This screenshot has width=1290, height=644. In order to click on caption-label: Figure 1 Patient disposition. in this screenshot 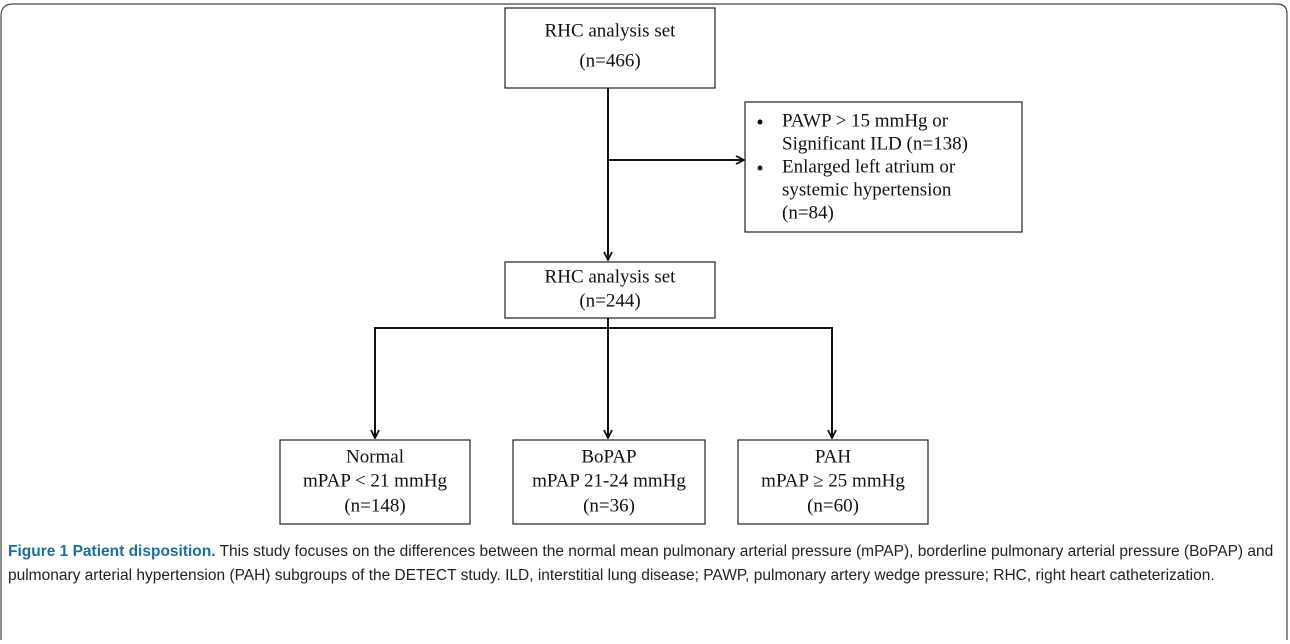, I will do `click(112, 551)`.